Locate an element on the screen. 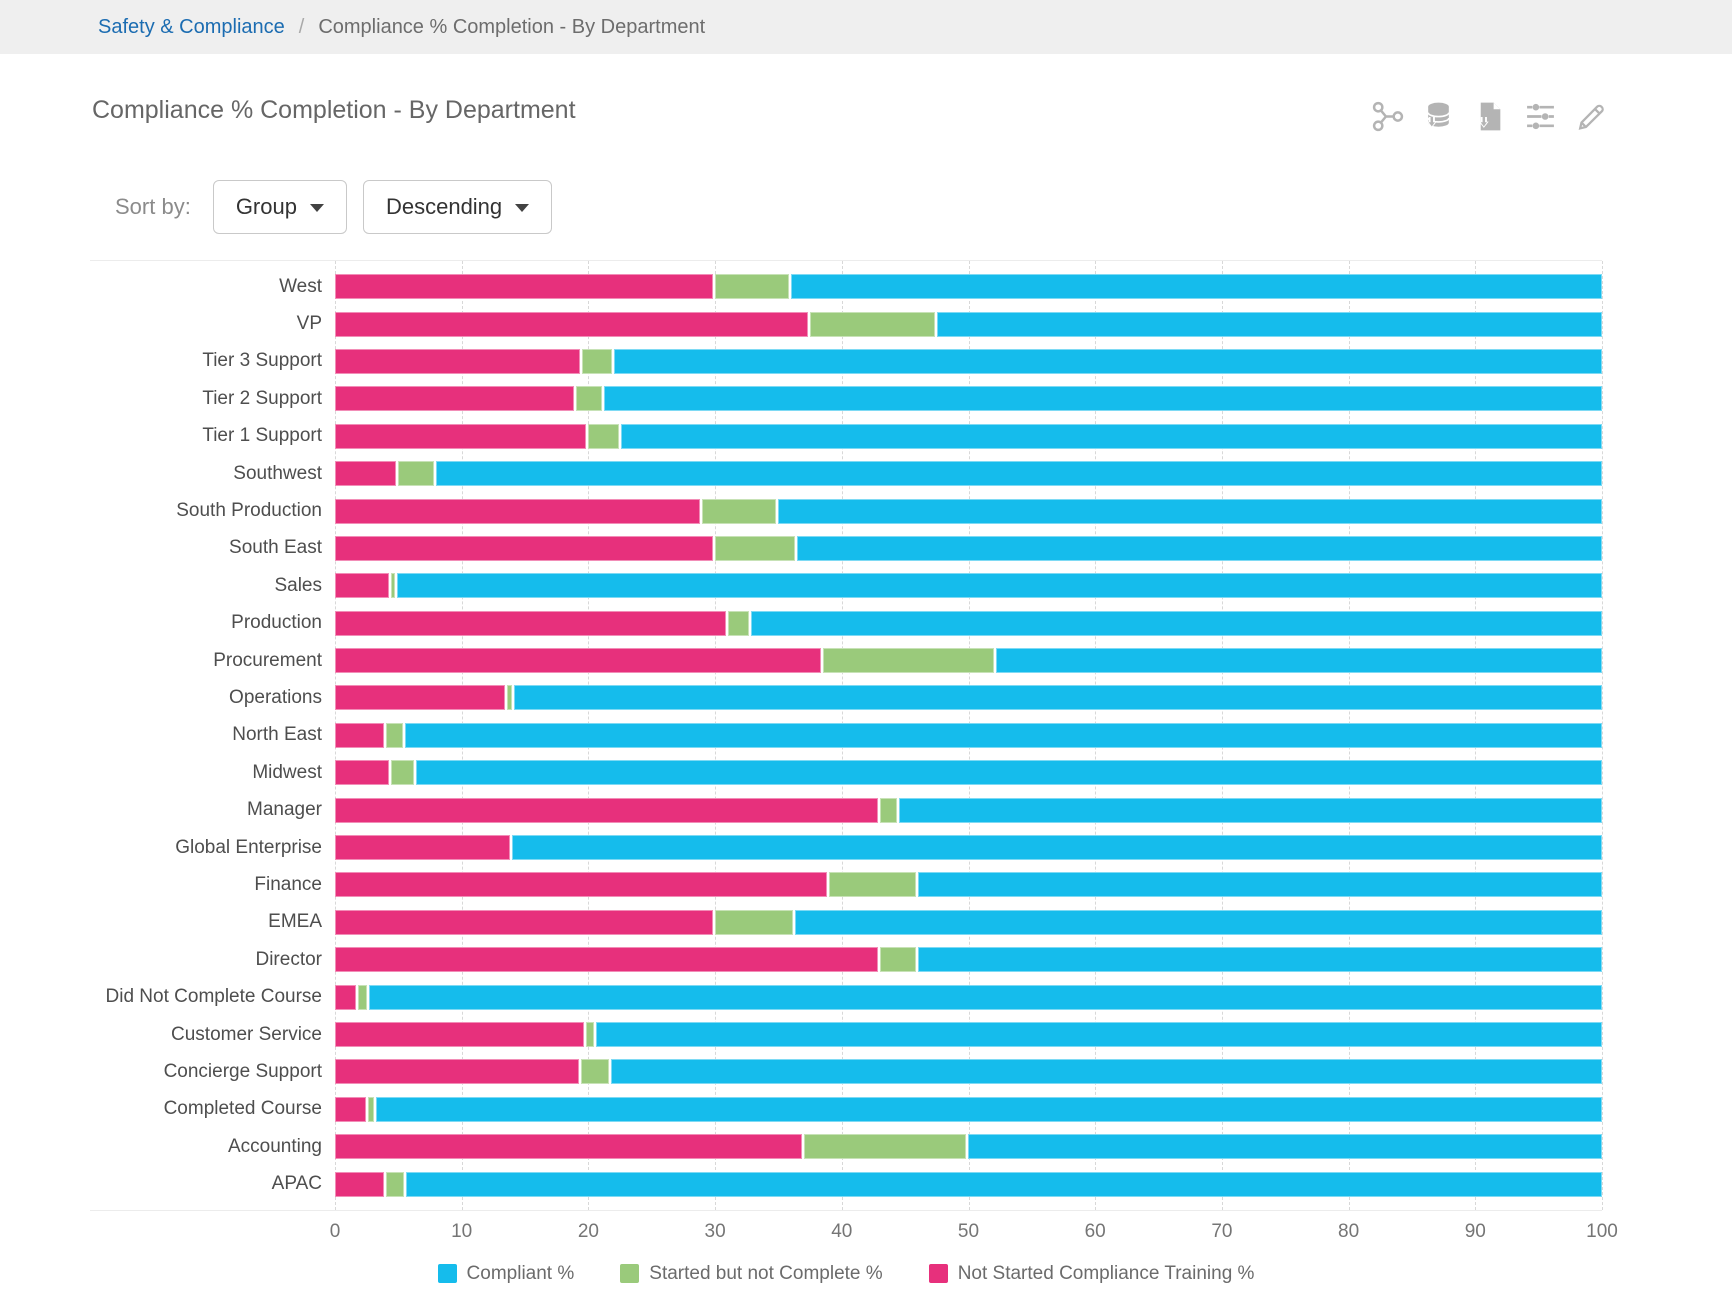 The height and width of the screenshot is (1294, 1732). chart-row: North East is located at coordinates (846, 735).